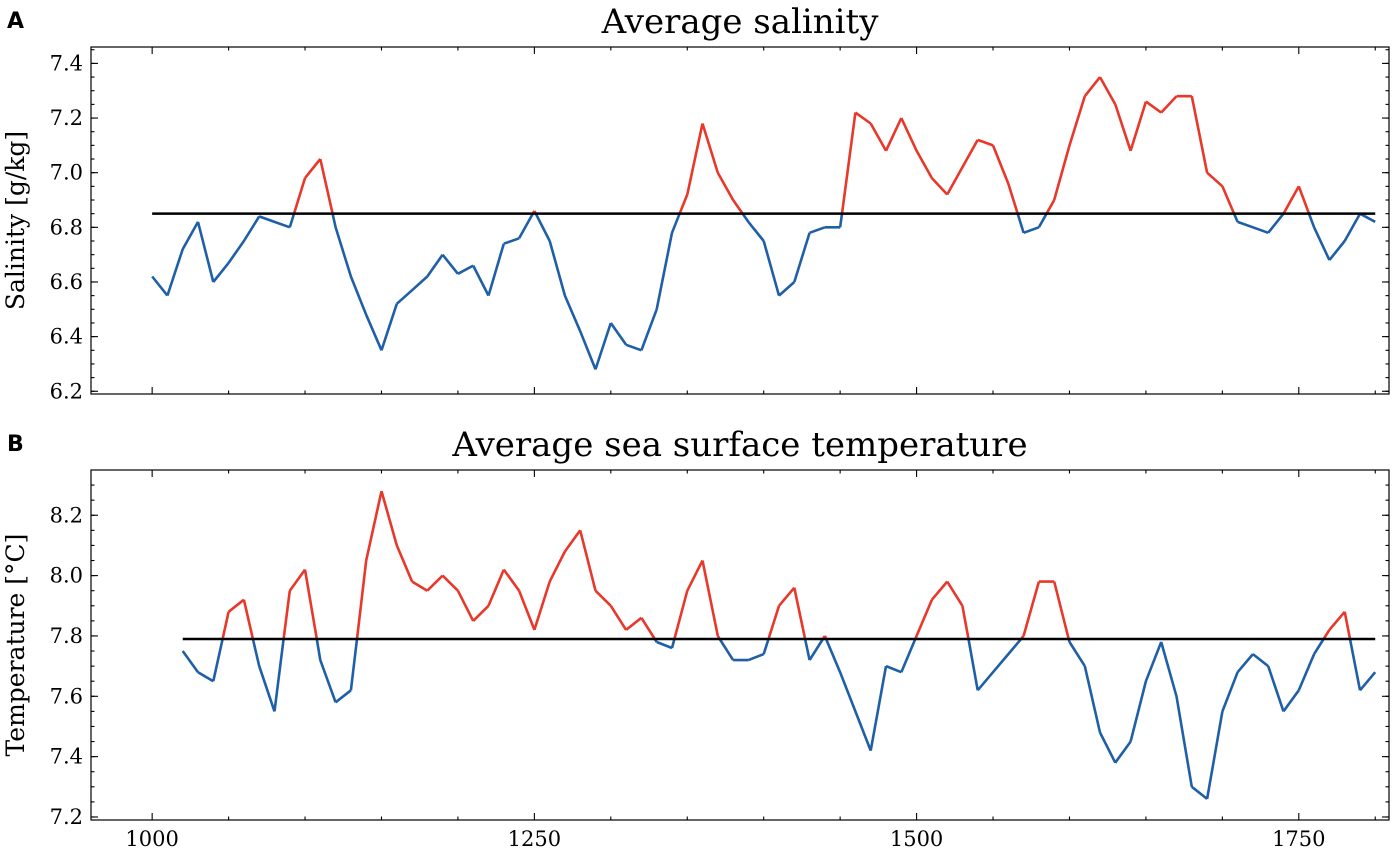  What do you see at coordinates (66, 391) in the screenshot?
I see `y-tick-label: 6.2` at bounding box center [66, 391].